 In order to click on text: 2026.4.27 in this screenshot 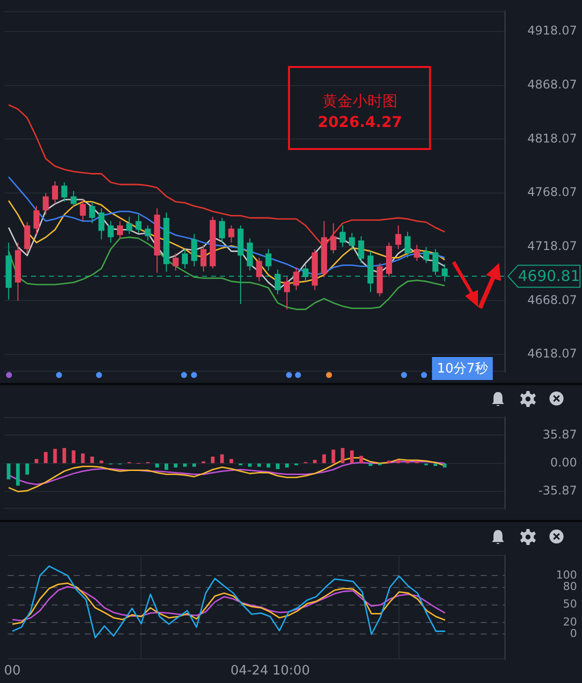, I will do `click(360, 121)`.